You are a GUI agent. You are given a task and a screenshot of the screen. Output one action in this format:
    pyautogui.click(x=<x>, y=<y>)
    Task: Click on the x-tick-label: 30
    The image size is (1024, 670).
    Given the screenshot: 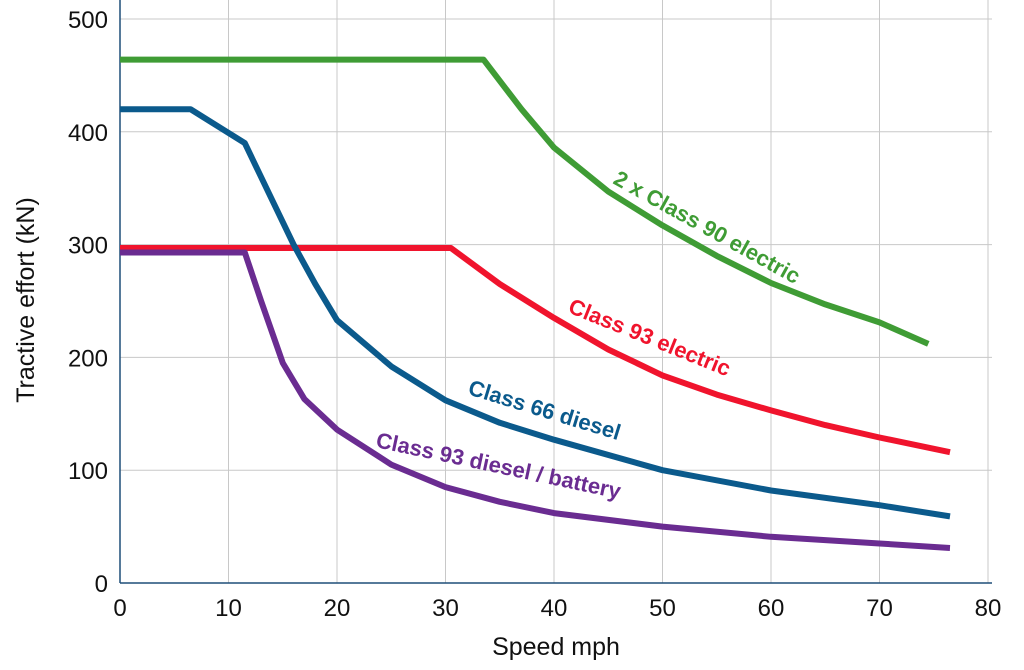 What is the action you would take?
    pyautogui.click(x=445, y=608)
    